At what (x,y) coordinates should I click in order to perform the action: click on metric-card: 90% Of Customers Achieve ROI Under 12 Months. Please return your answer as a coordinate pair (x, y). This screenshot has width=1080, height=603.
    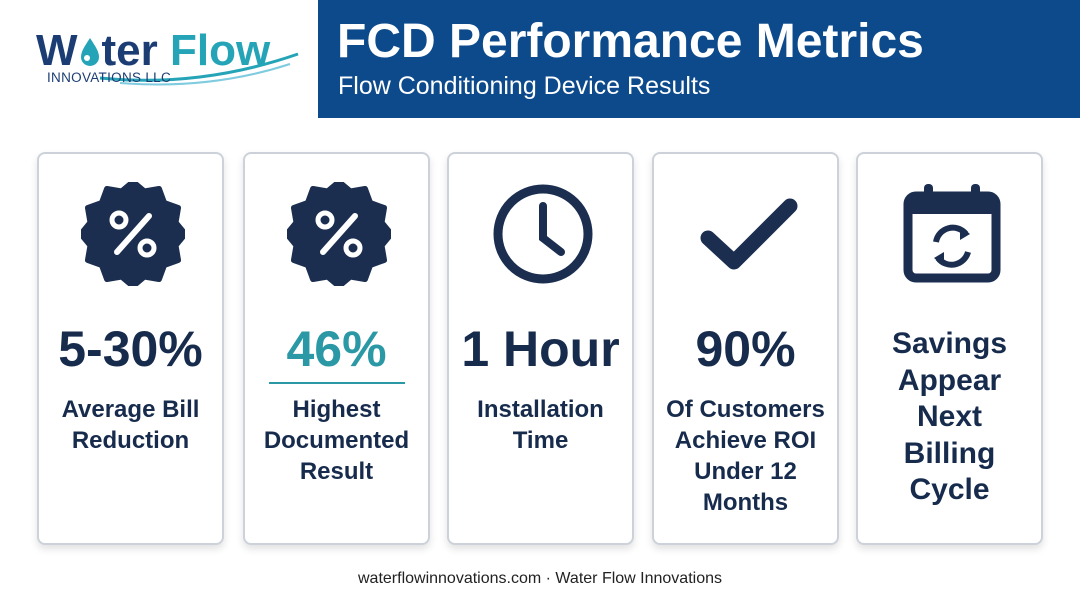
    Looking at the image, I should click on (745, 348).